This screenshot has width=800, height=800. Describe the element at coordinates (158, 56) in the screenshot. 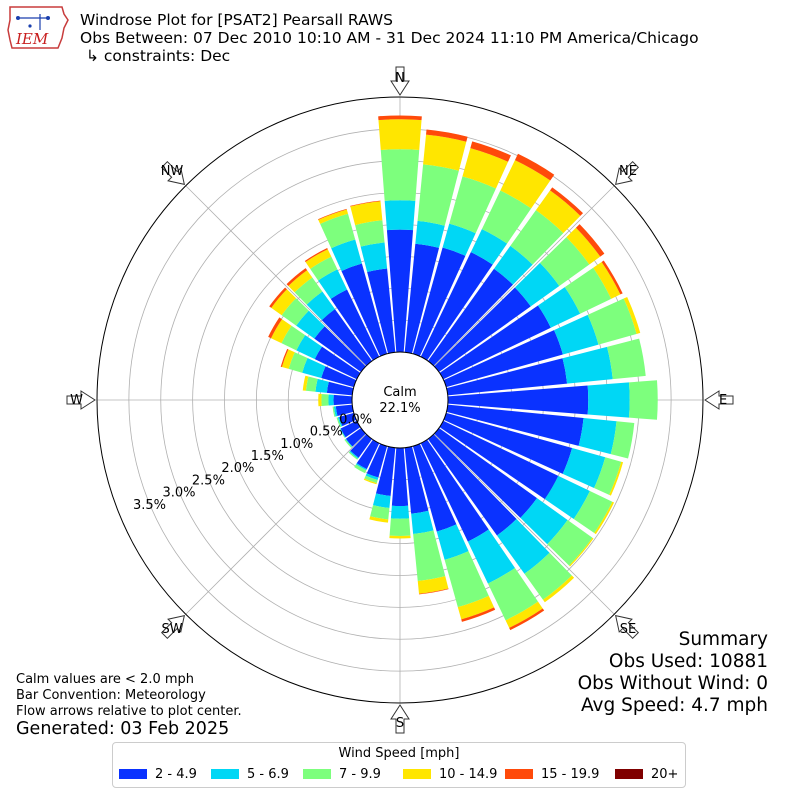

I see `constraints: ↳ constraints: Dec` at that location.